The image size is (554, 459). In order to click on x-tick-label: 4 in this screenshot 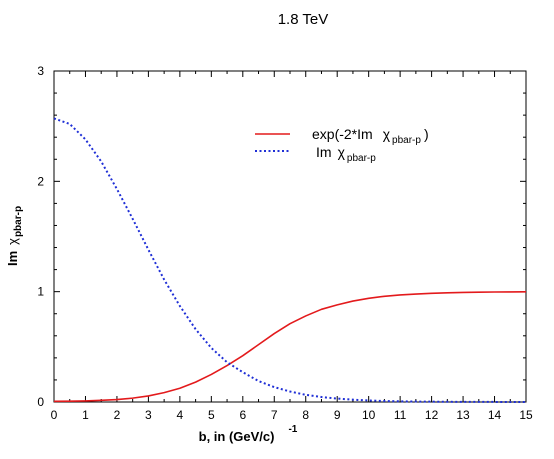, I will do `click(180, 415)`.